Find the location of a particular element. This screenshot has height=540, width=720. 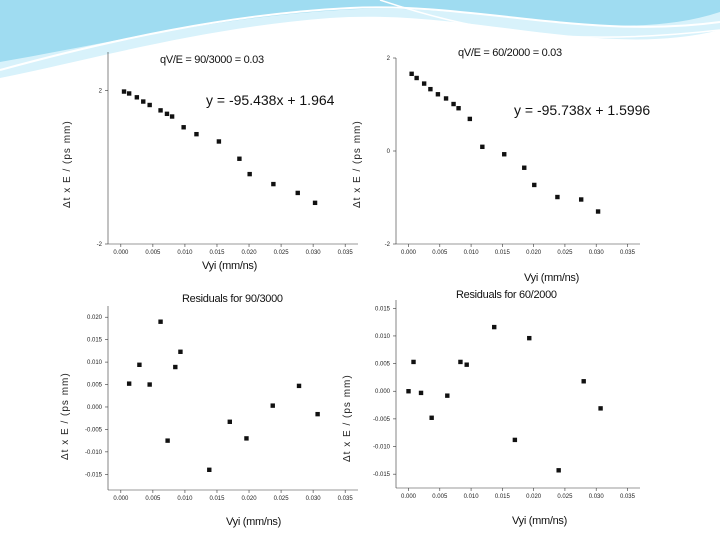

chart-title: qV/E = 60/2000 = 0.03 is located at coordinates (510, 53).